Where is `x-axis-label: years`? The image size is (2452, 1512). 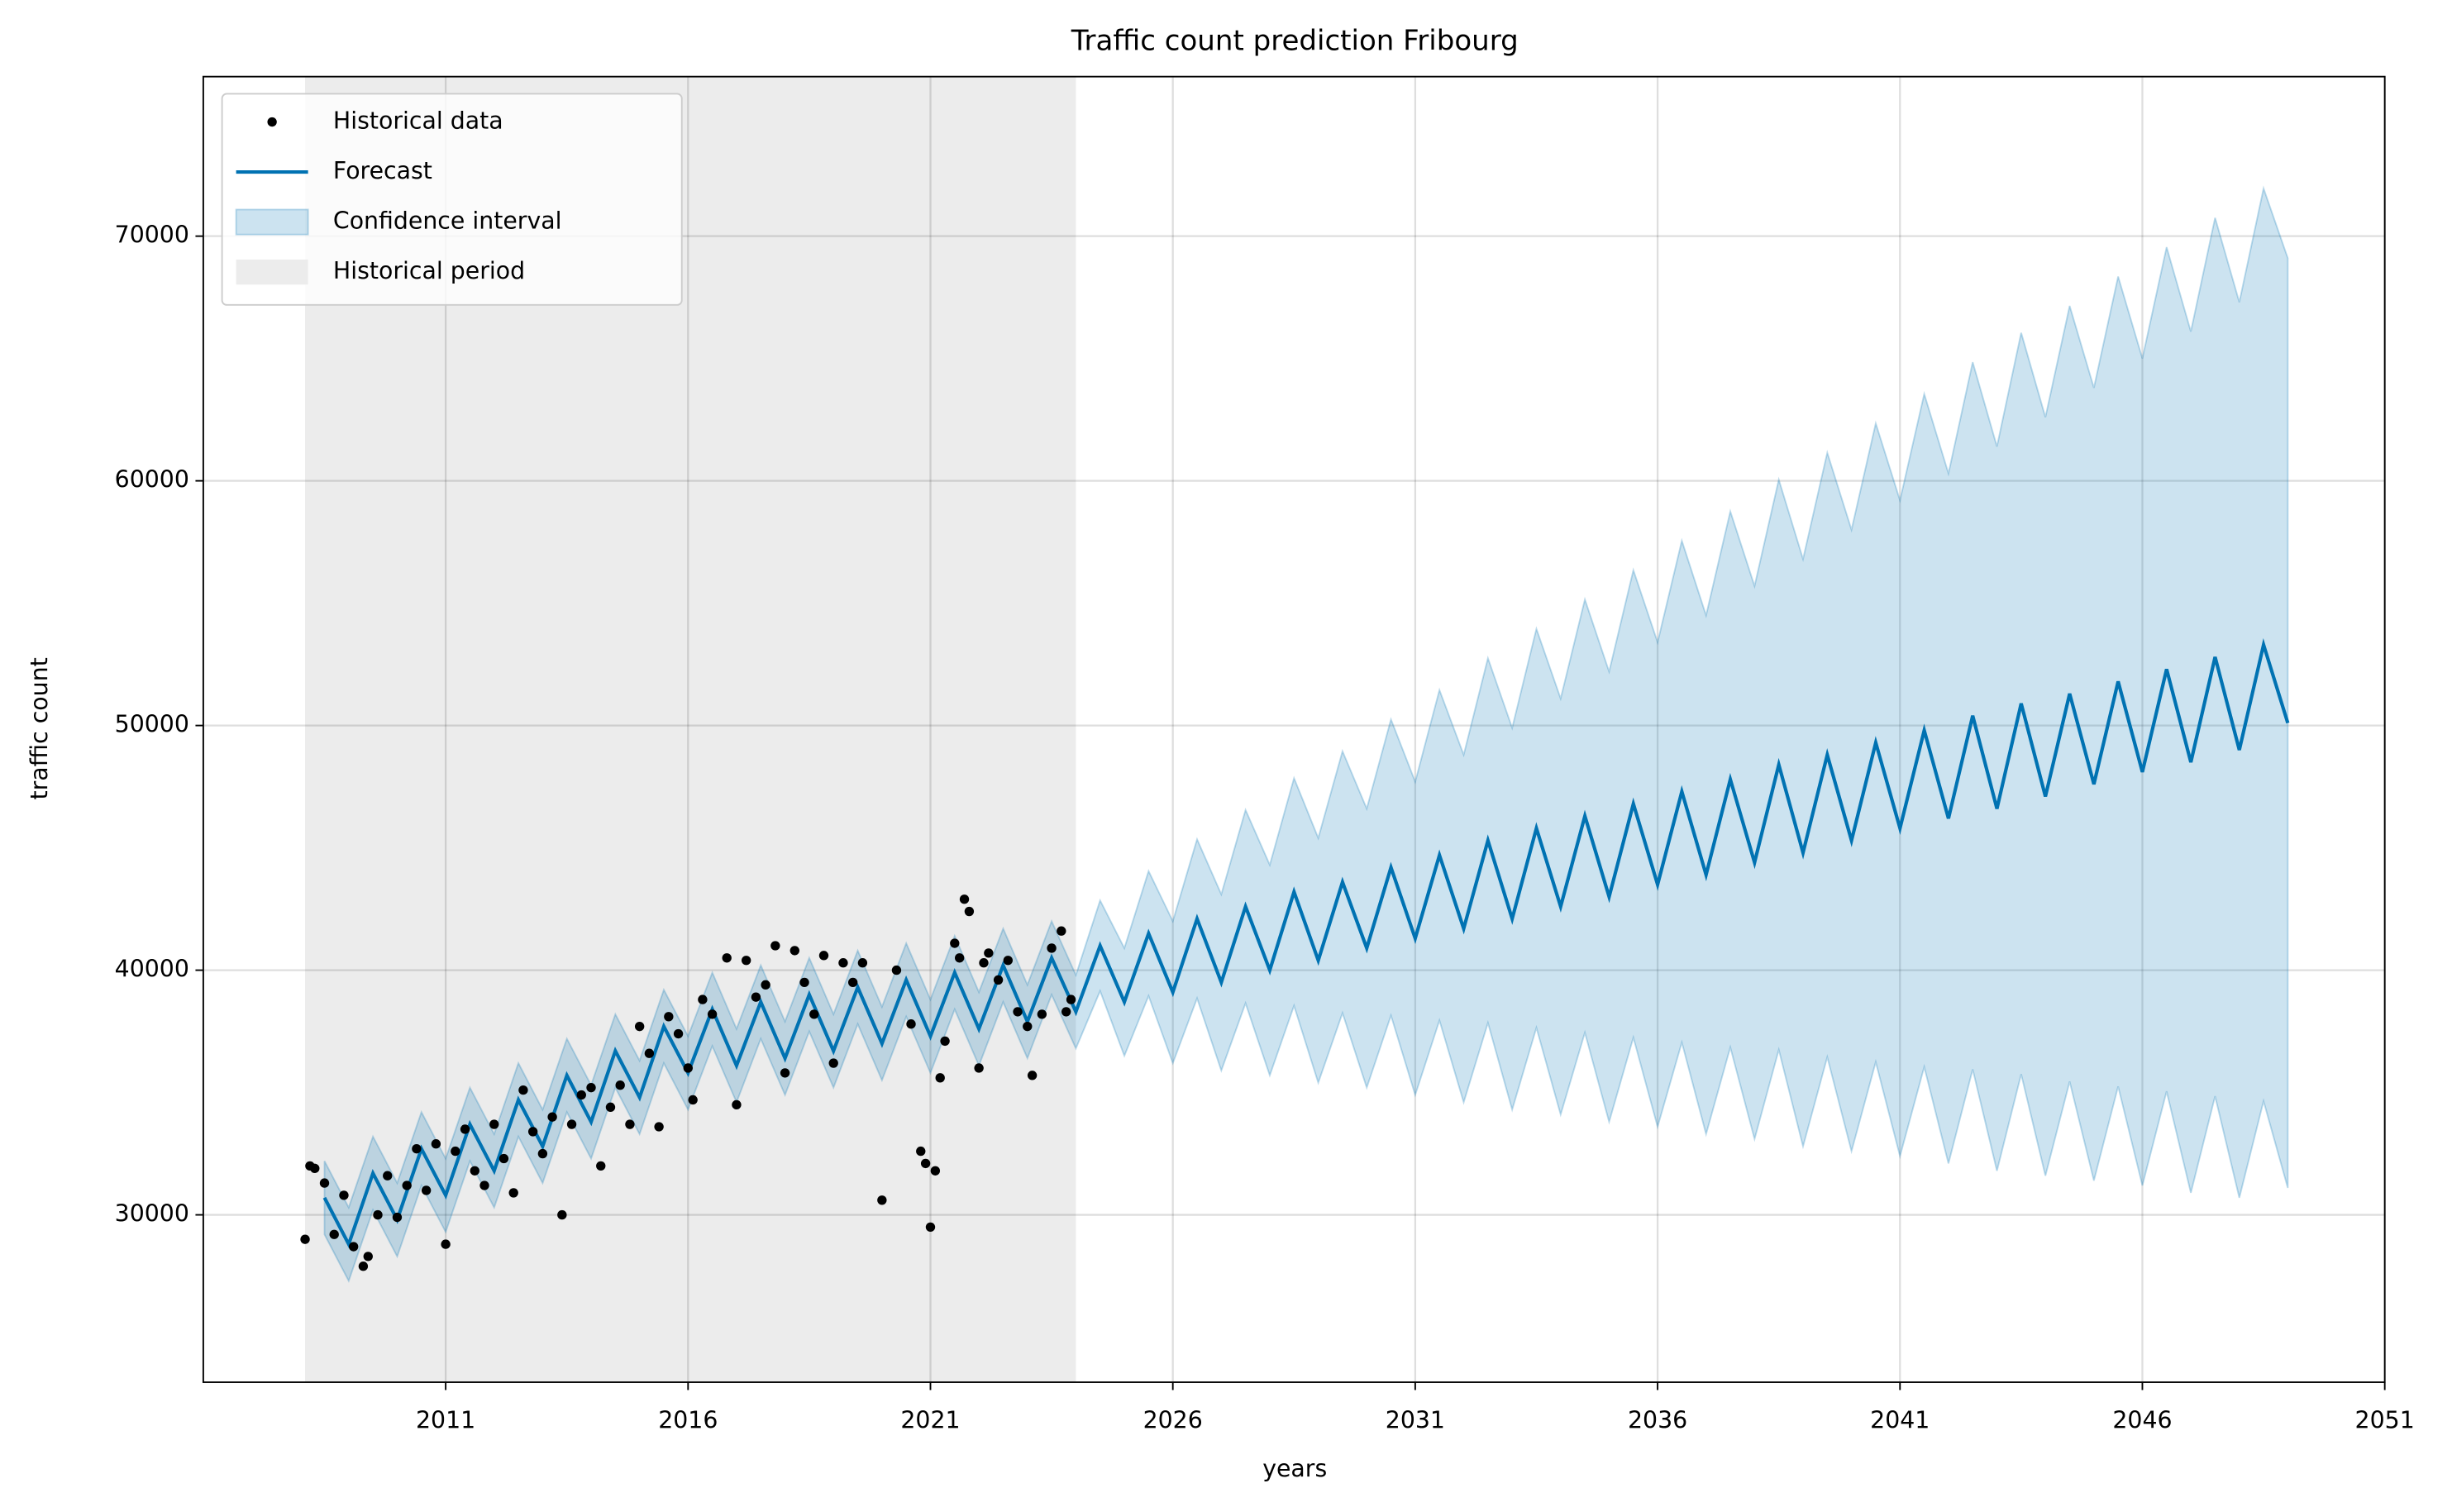
x-axis-label: years is located at coordinates (1294, 1468).